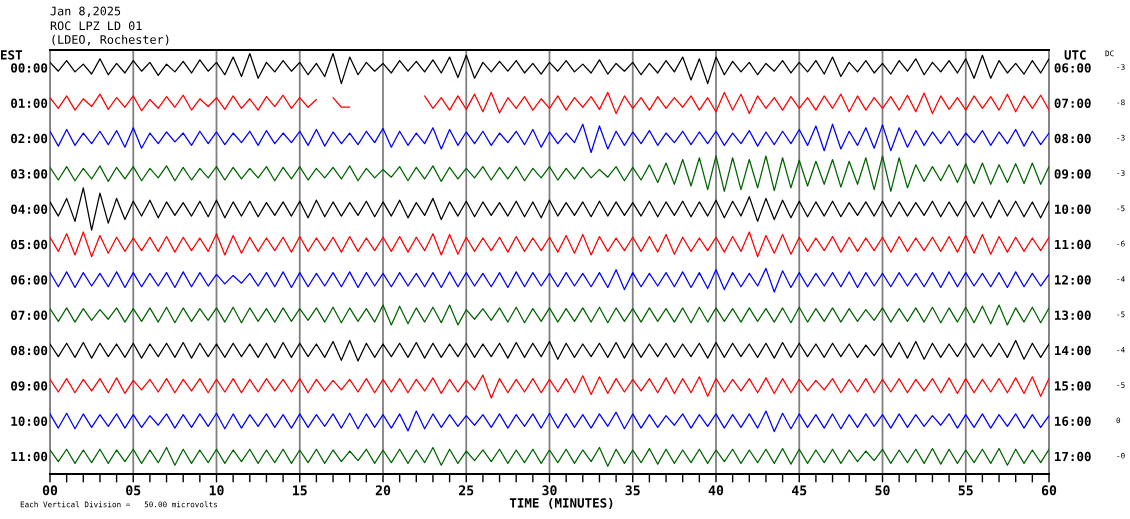 The height and width of the screenshot is (519, 1130). I want to click on x-tick-label: 60, so click(1049, 490).